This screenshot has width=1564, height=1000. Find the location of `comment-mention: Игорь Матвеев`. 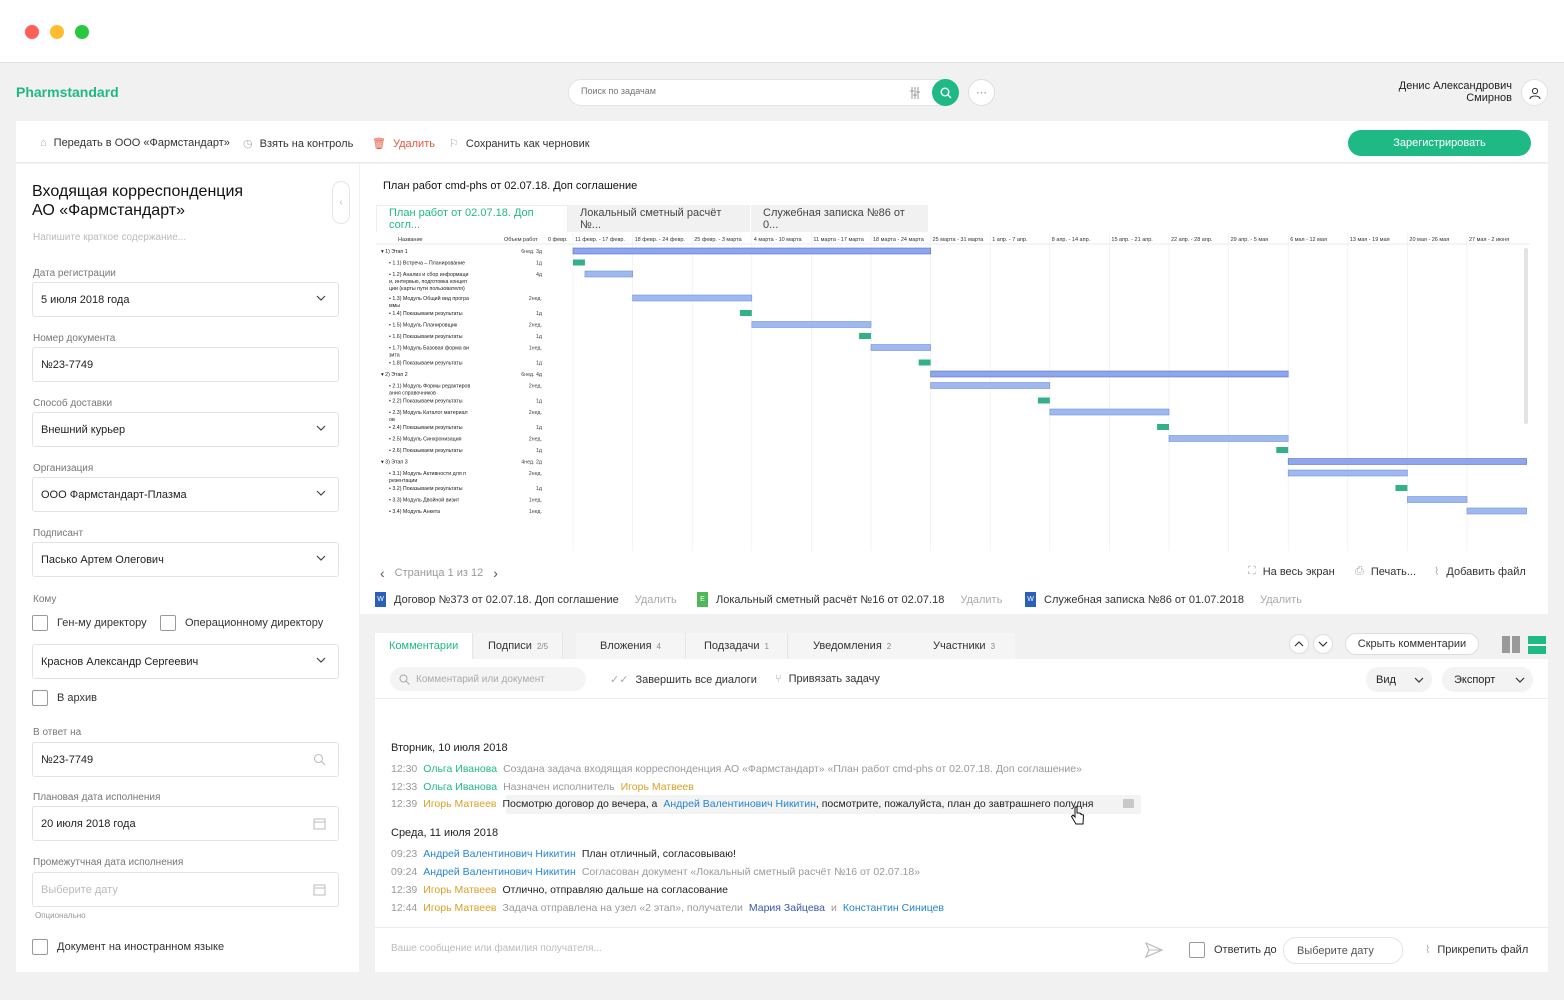

comment-mention: Игорь Матвеев is located at coordinates (657, 787).